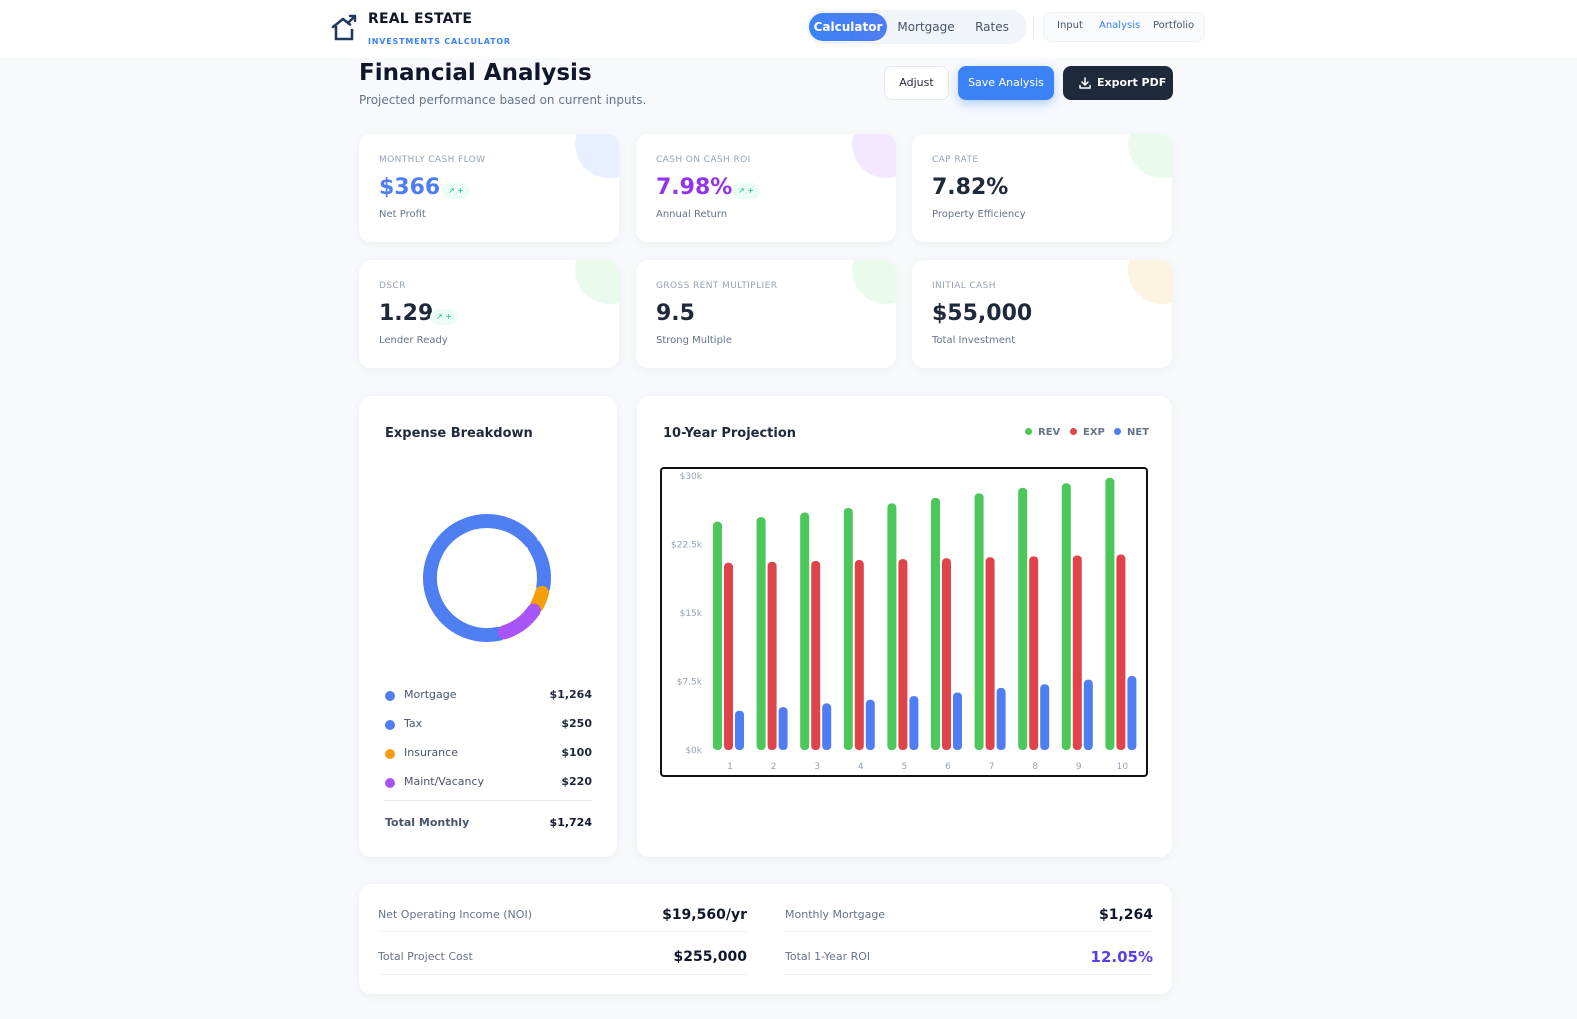 This screenshot has height=1019, width=1577. What do you see at coordinates (570, 694) in the screenshot?
I see `expense-amount: $1,264` at bounding box center [570, 694].